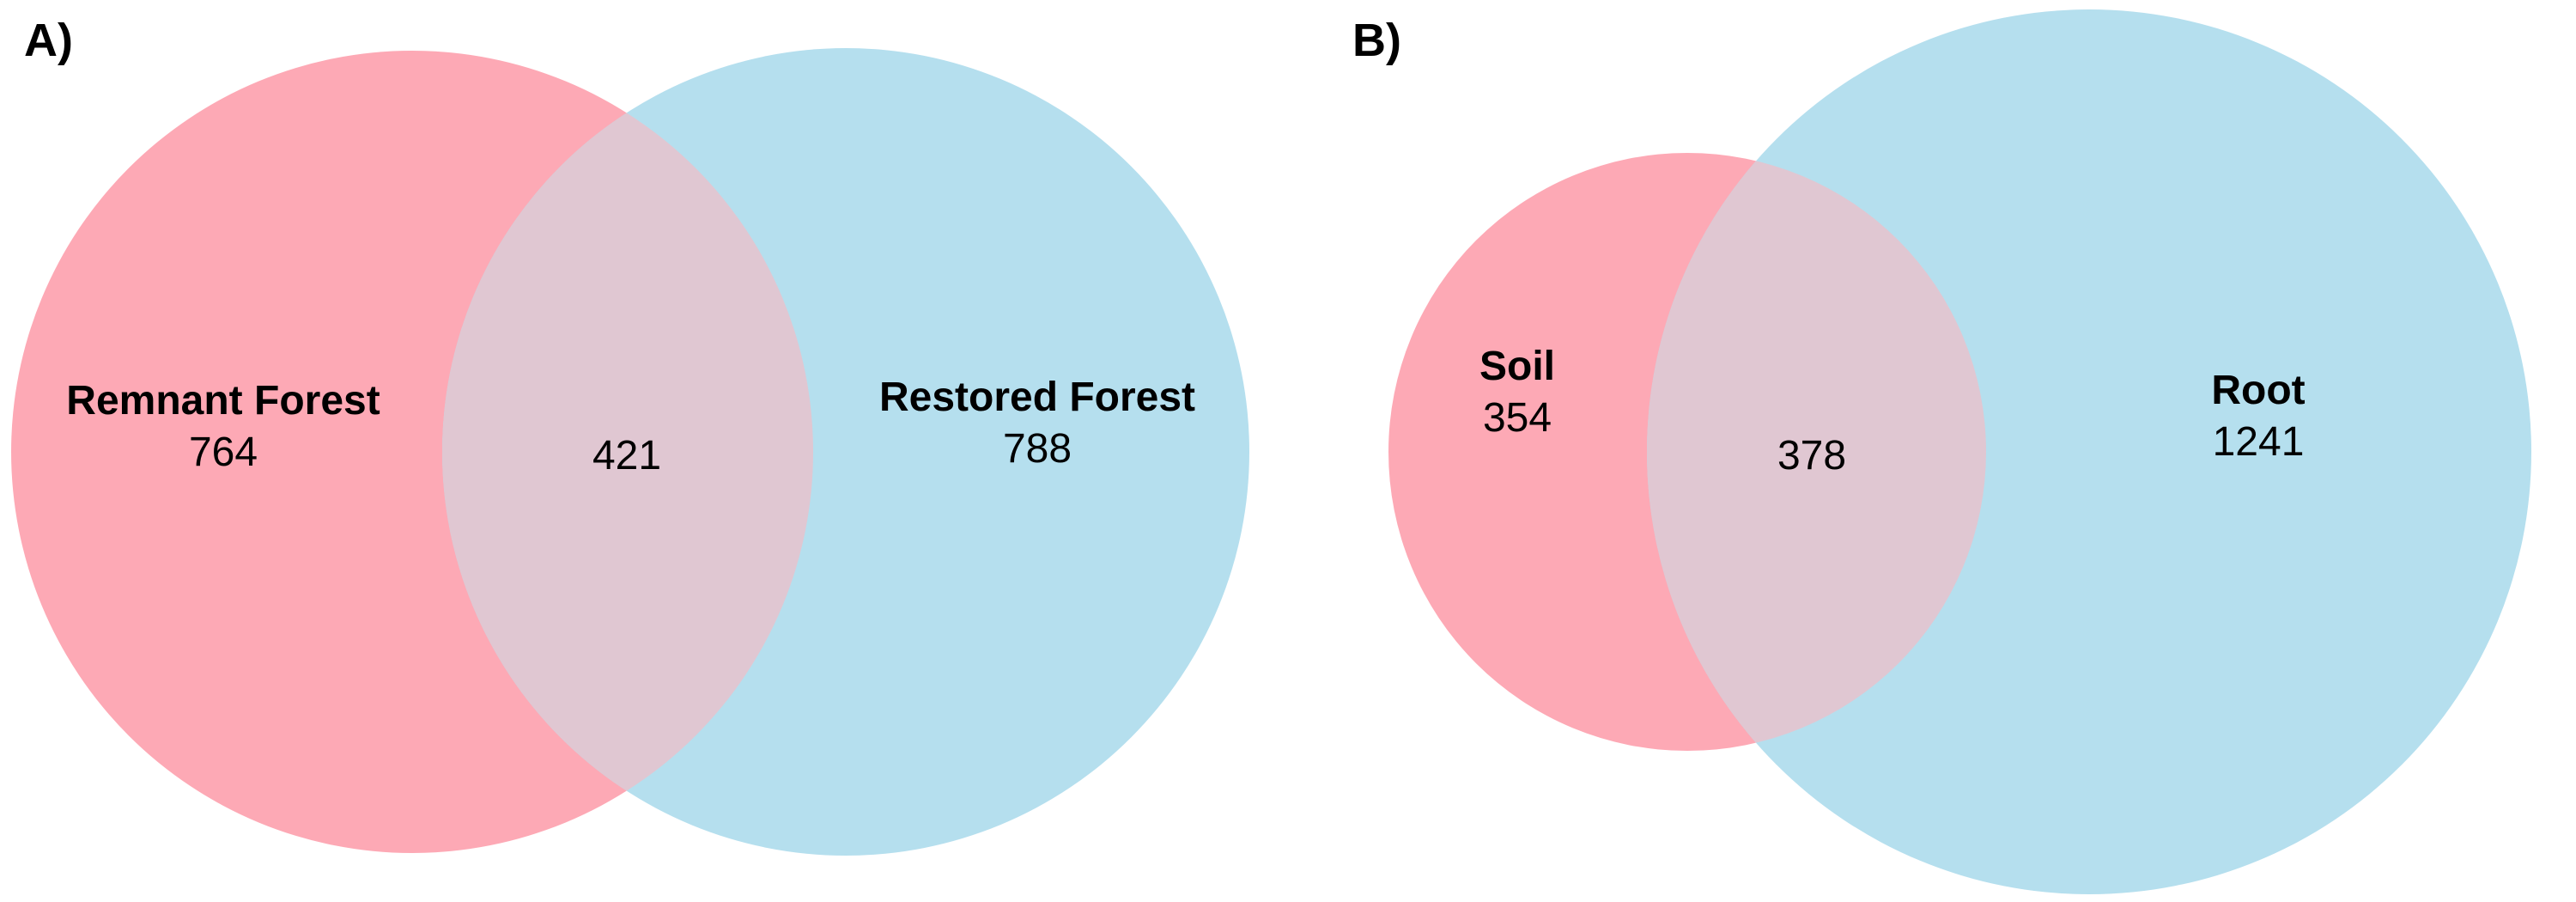 This screenshot has height=902, width=2576. Describe the element at coordinates (2258, 390) in the screenshot. I see `set-name-root: Root` at that location.